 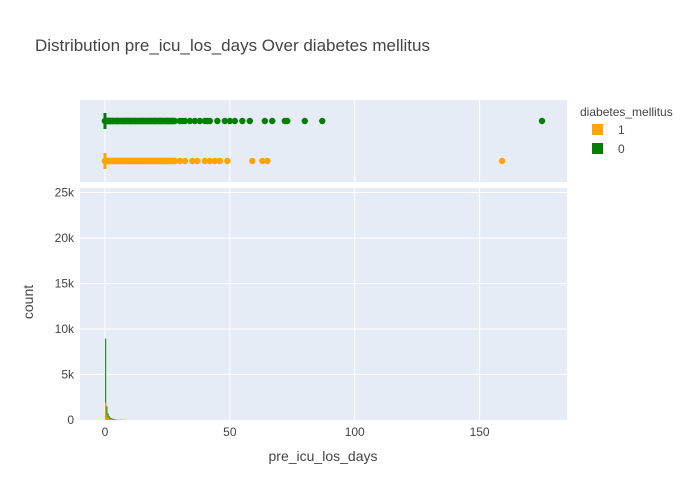 I want to click on legend-item-0: 0, so click(x=608, y=149).